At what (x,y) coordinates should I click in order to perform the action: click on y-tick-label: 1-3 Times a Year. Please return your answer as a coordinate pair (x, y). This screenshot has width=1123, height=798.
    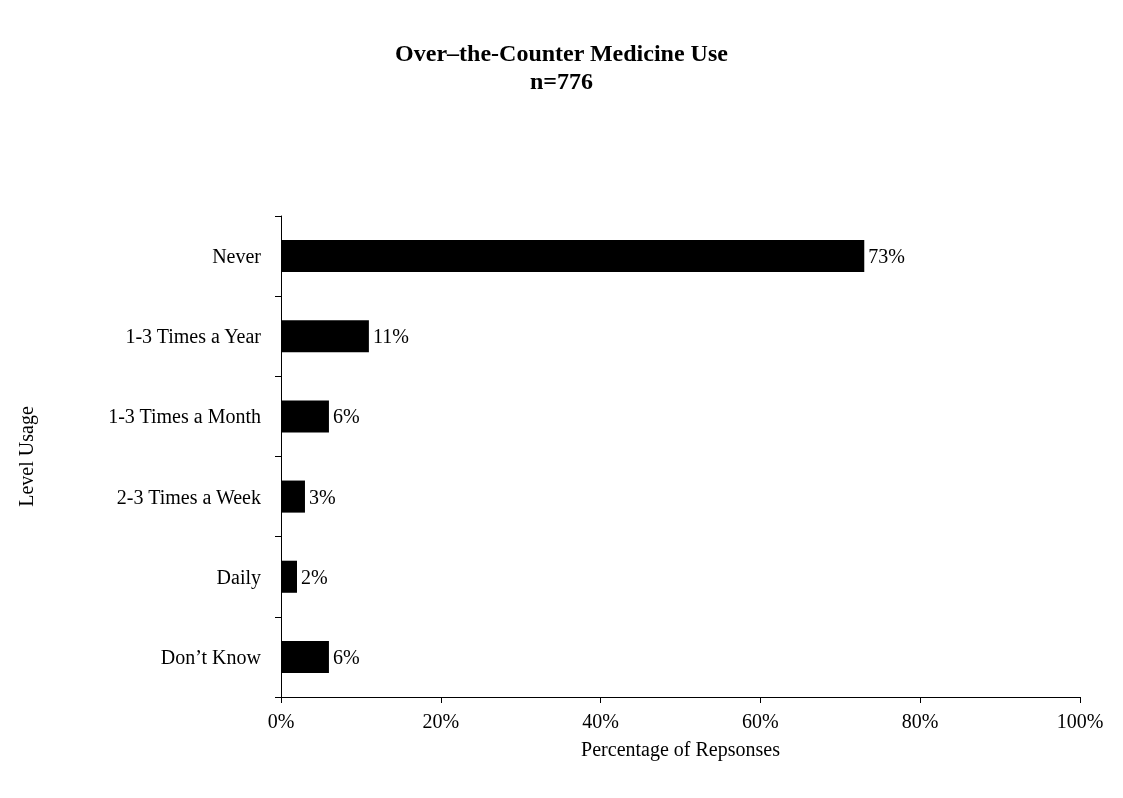
    Looking at the image, I should click on (193, 336).